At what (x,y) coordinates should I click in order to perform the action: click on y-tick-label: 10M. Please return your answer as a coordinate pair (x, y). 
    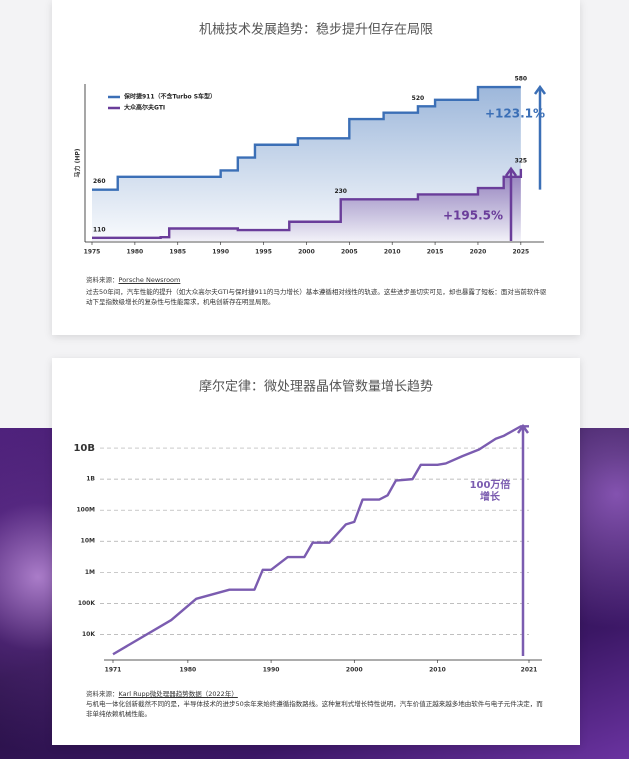
    Looking at the image, I should click on (88, 541).